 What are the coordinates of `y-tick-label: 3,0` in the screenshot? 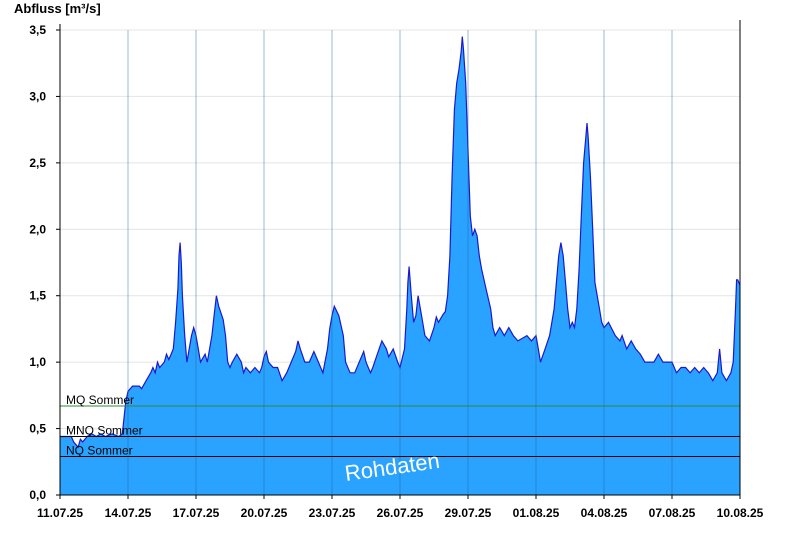 It's located at (37, 96).